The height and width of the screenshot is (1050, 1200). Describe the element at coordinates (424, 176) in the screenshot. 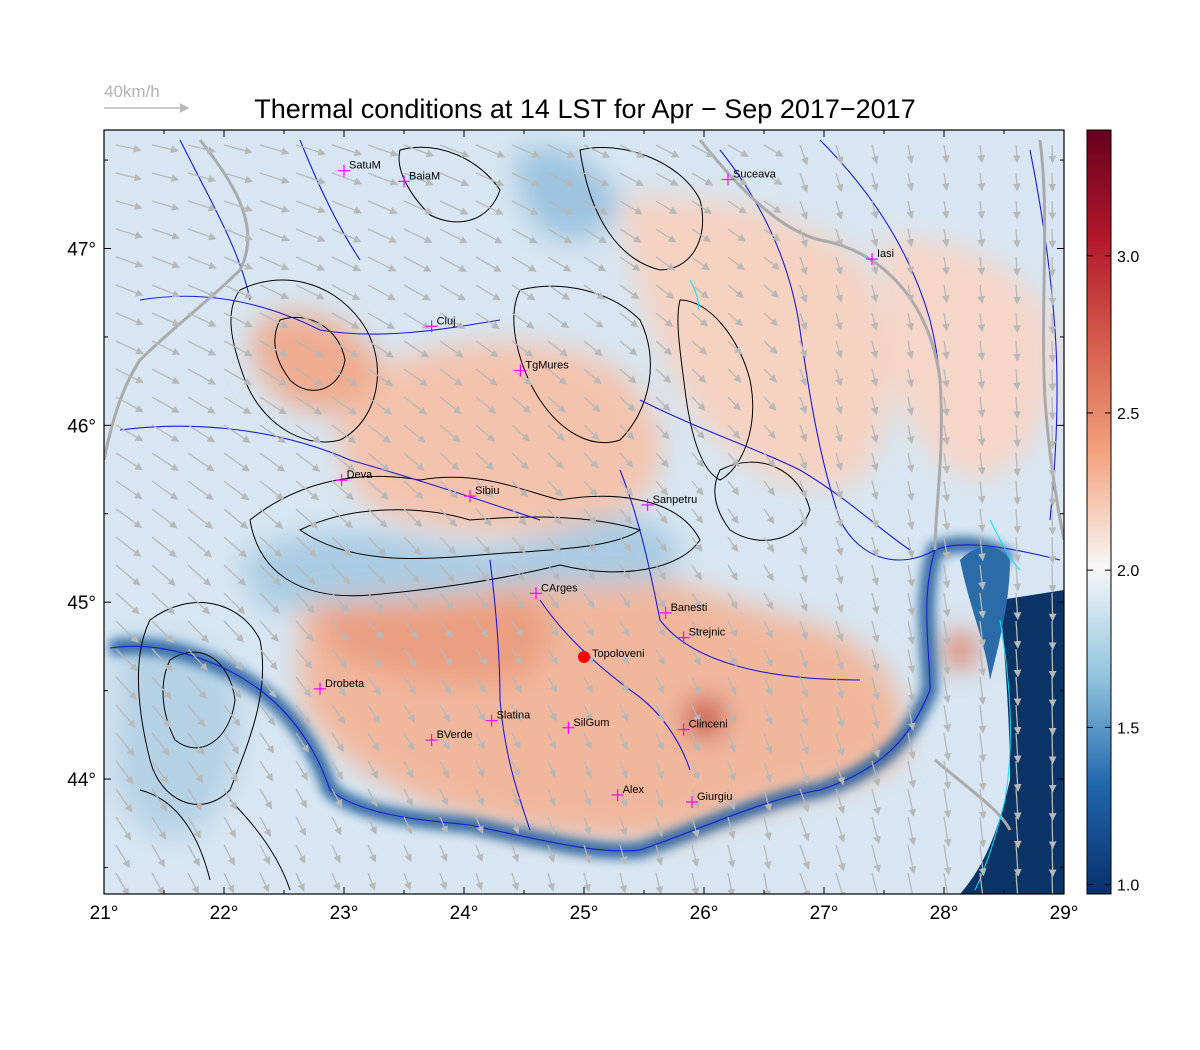

I see `city-label: BaiaM` at that location.